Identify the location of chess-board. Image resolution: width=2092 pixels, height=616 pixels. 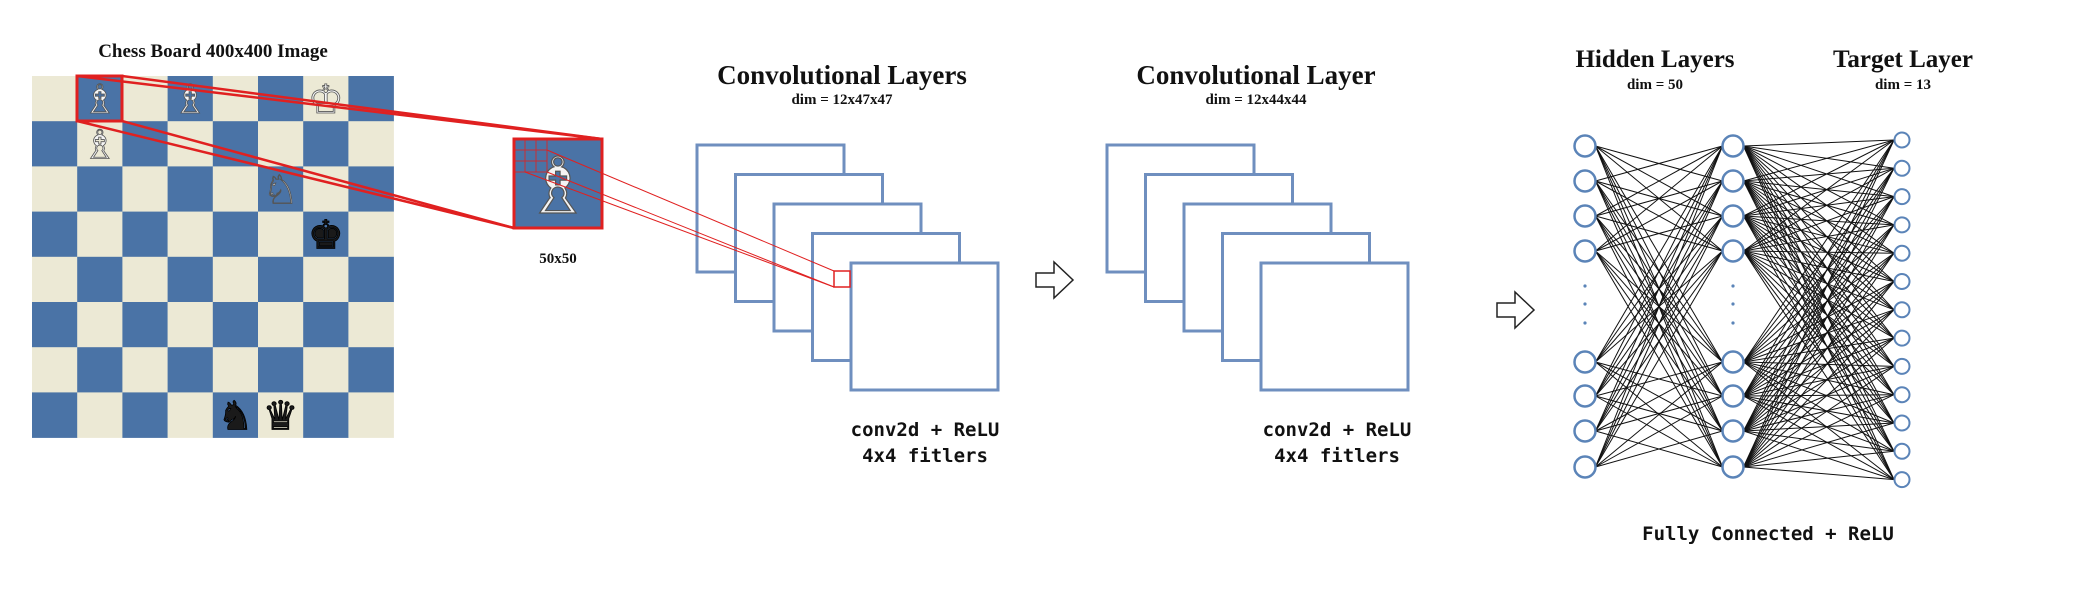
(213, 257).